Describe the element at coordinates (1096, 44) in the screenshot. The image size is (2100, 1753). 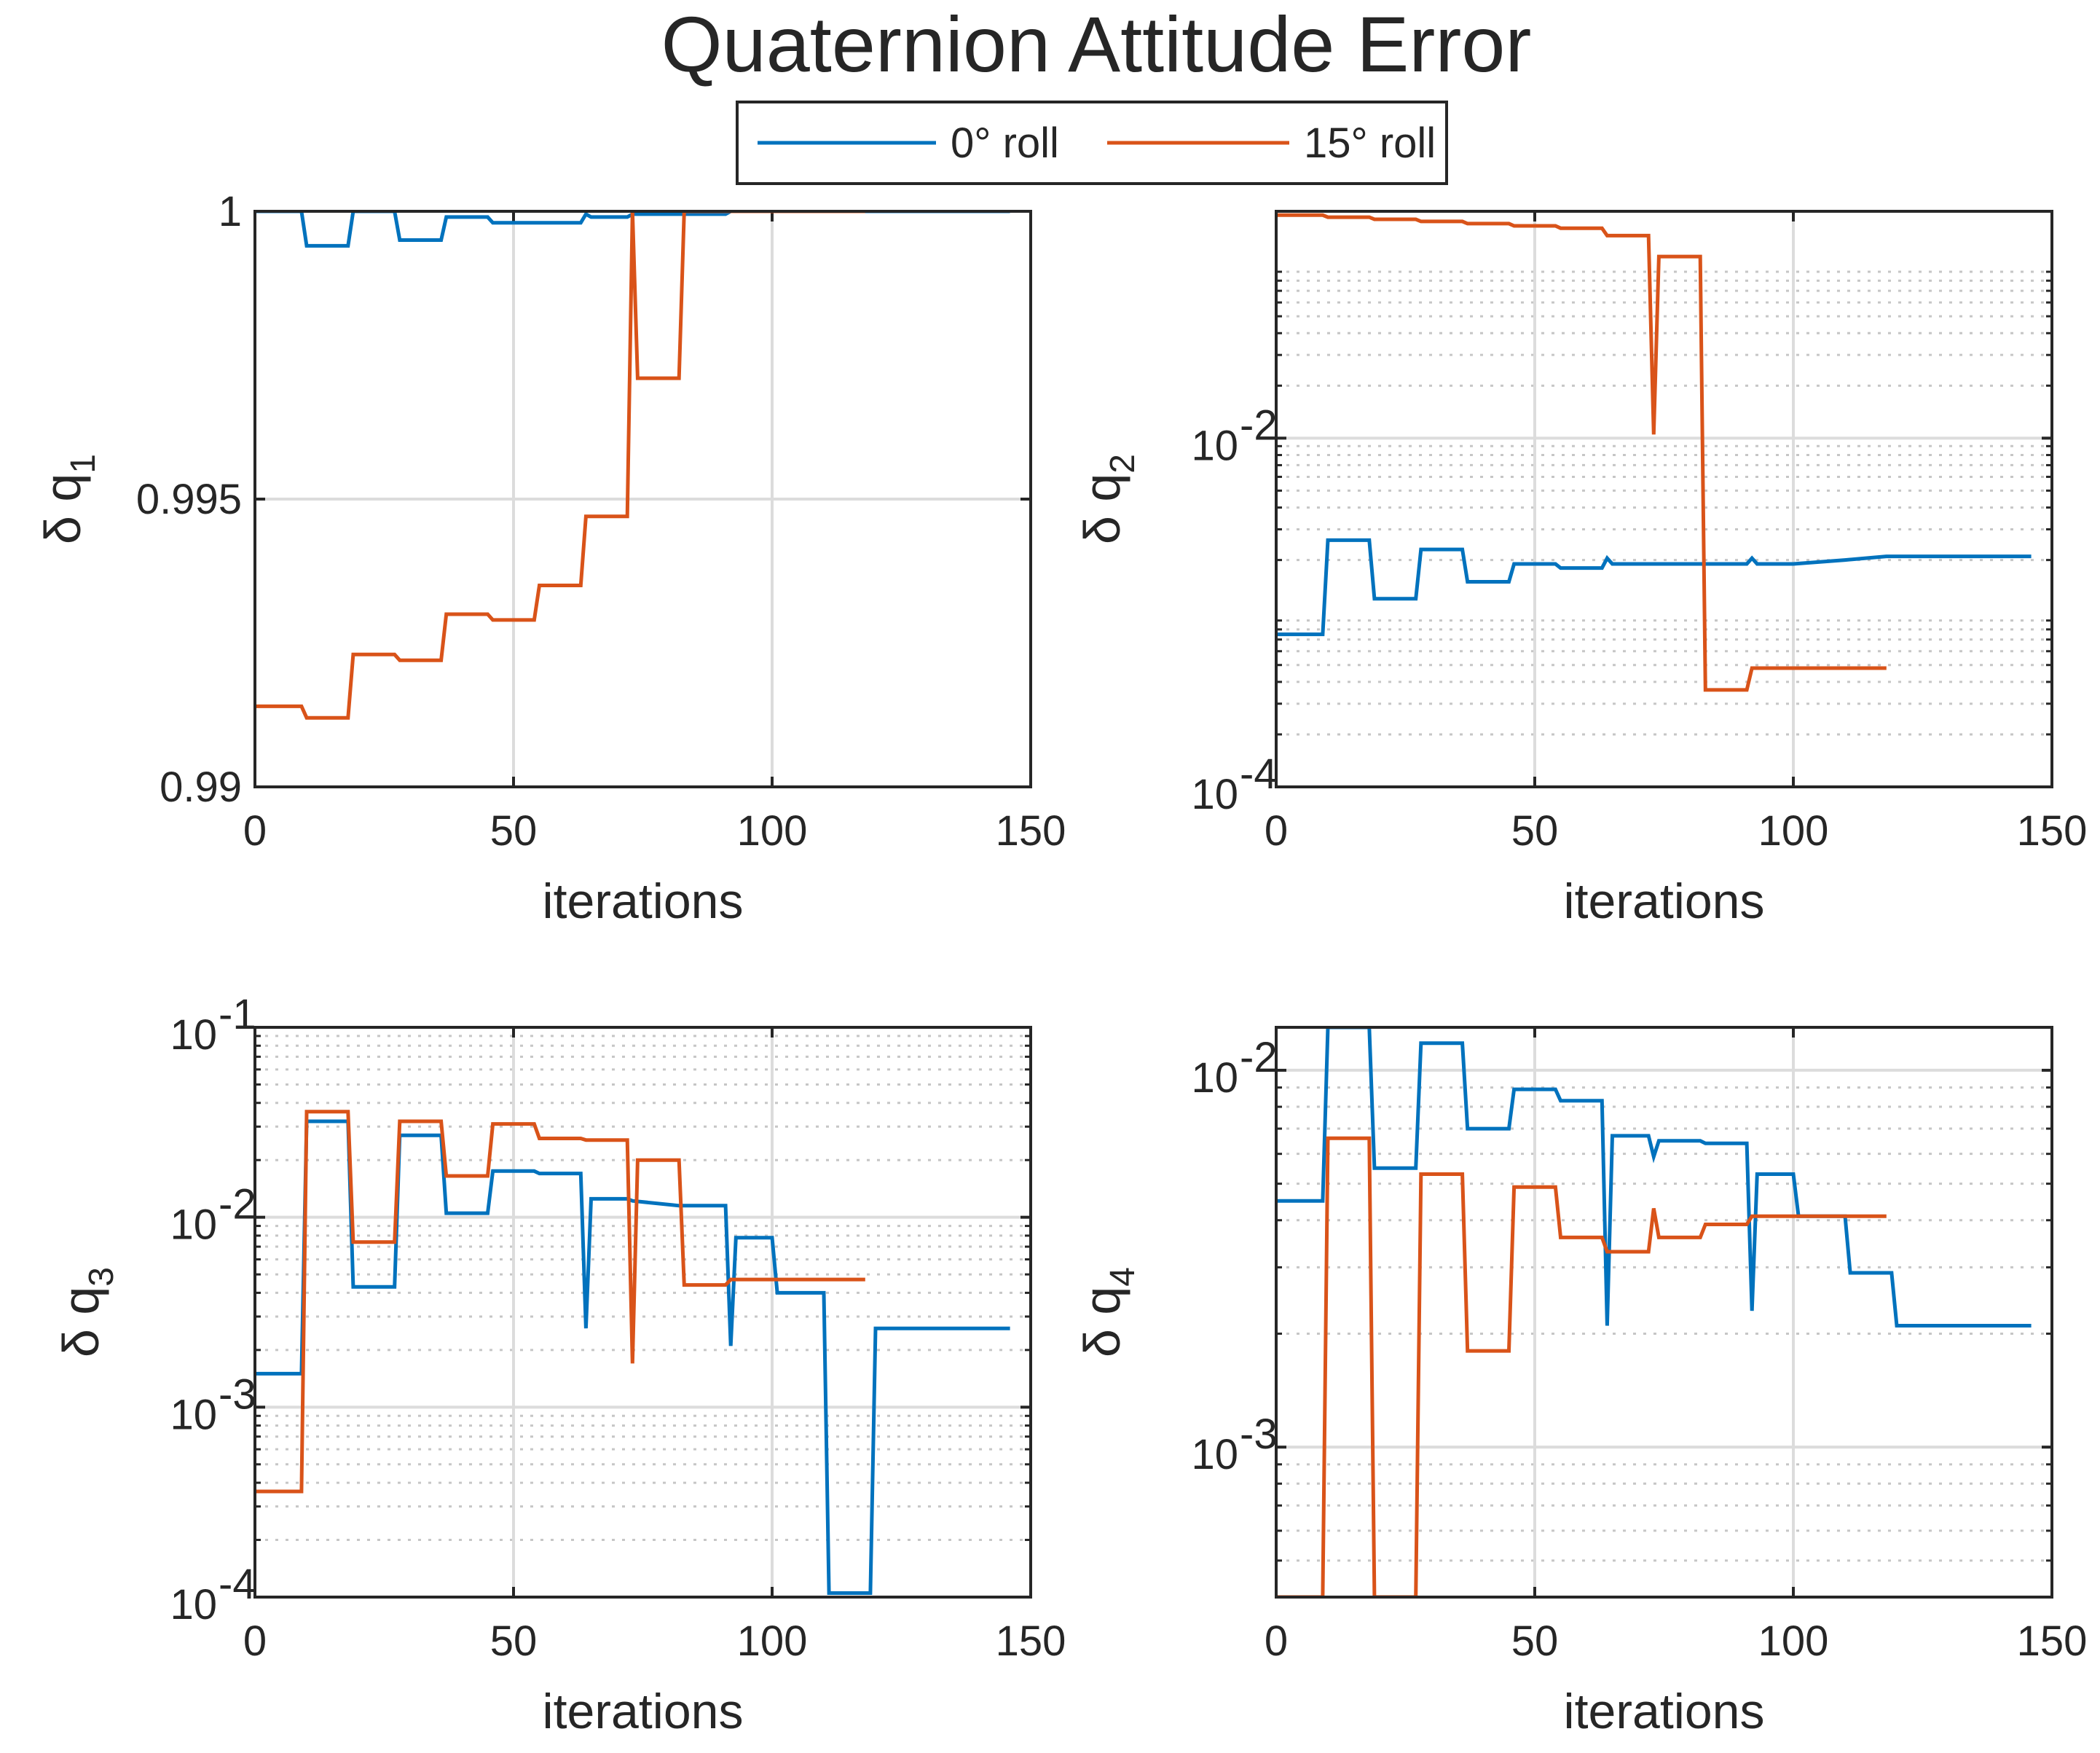
I see `figure-title: Quaternion Attitude Error` at that location.